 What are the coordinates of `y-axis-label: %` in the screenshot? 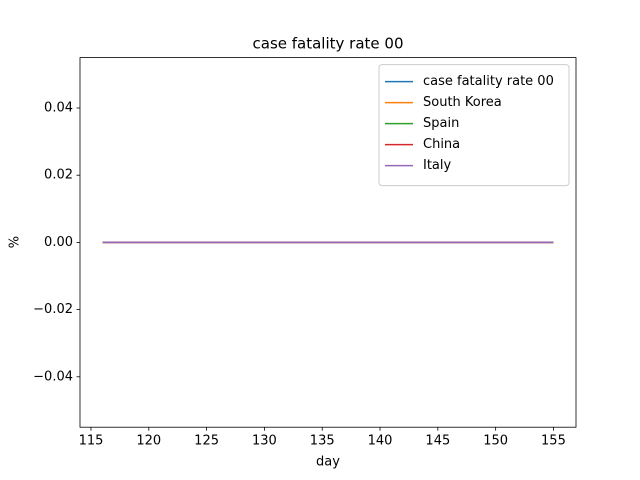 It's located at (15, 242).